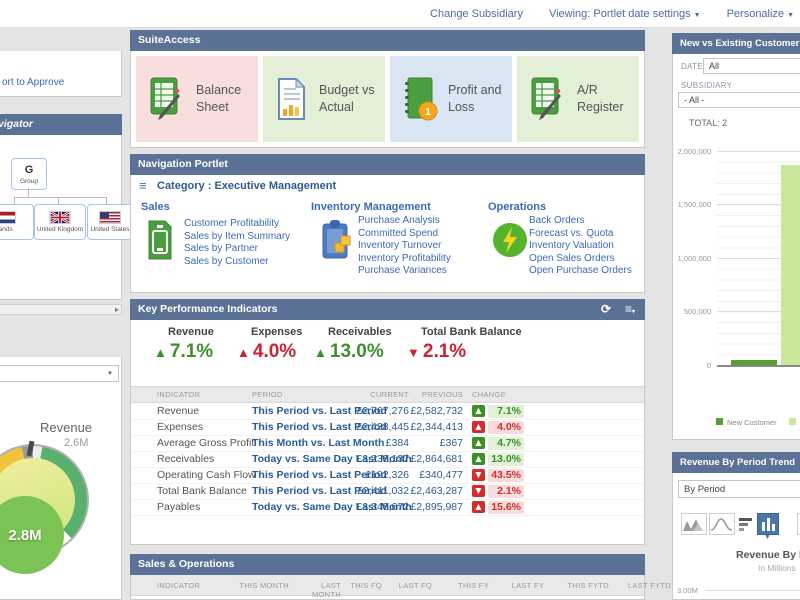 The height and width of the screenshot is (600, 800). Describe the element at coordinates (694, 258) in the screenshot. I see `y-tick: 1,000,000` at that location.